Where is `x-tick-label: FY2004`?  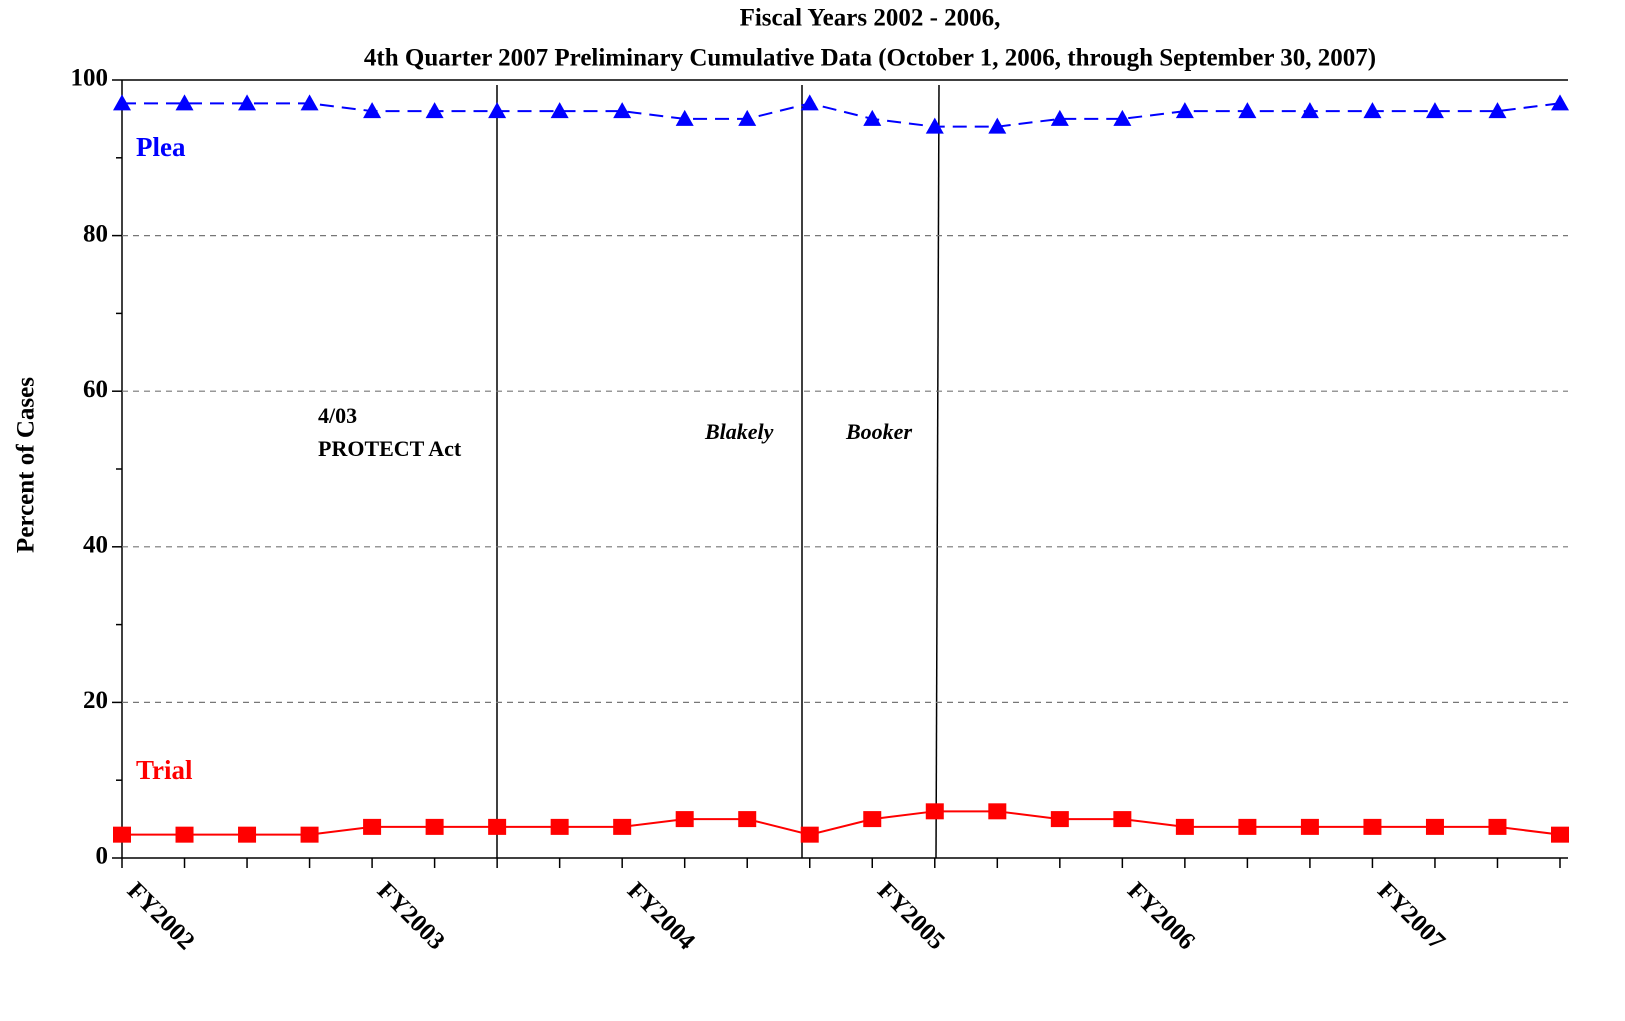 x-tick-label: FY2004 is located at coordinates (661, 916).